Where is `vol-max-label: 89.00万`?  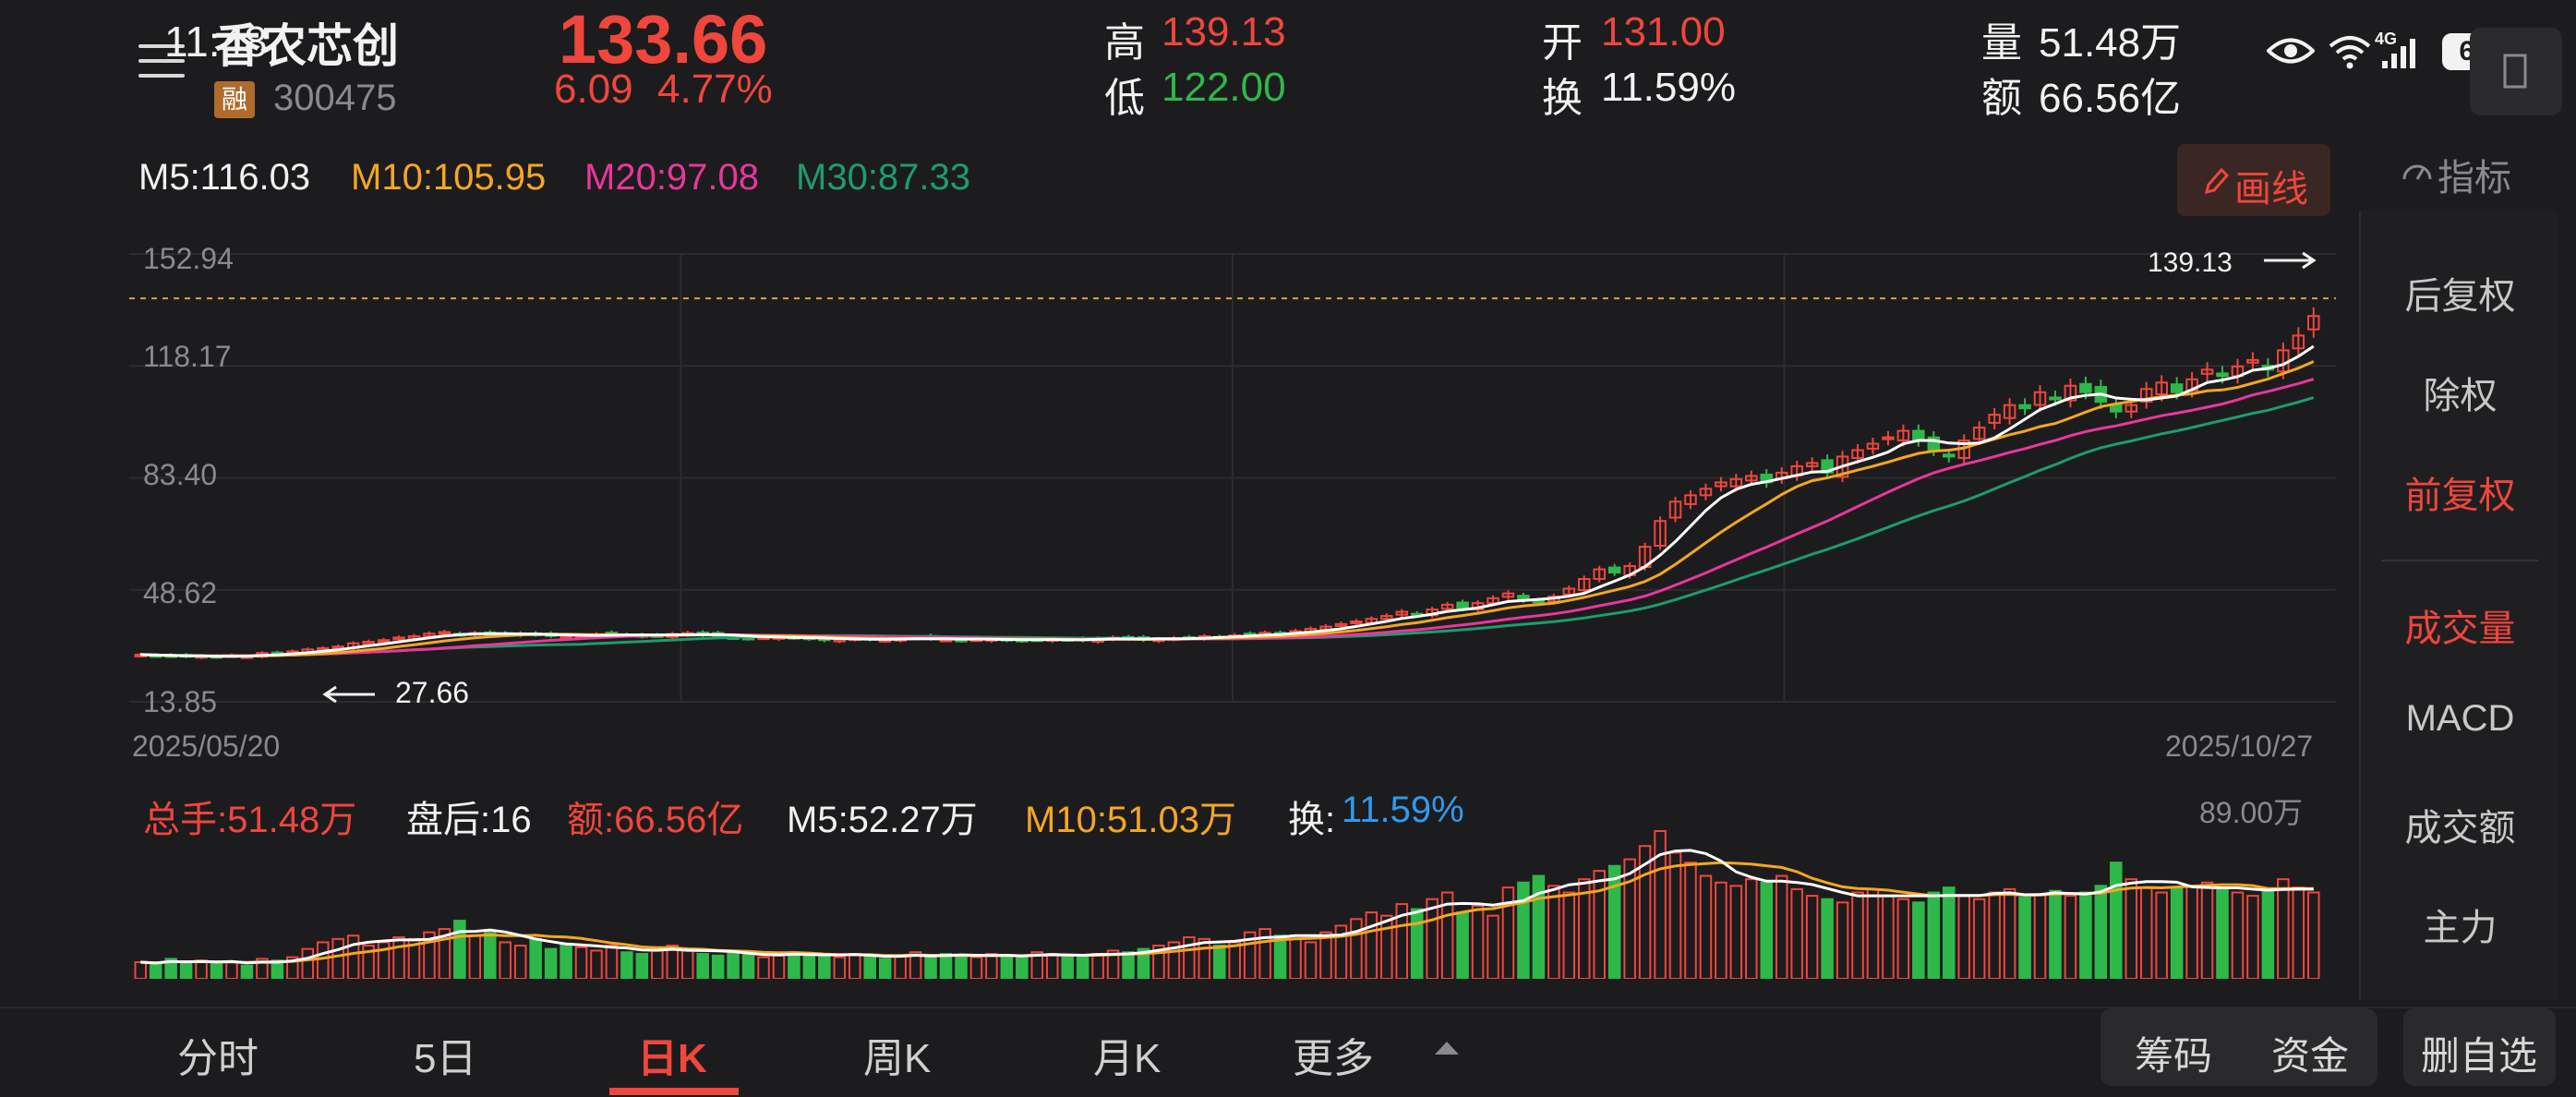
vol-max-label: 89.00万 is located at coordinates (2251, 812).